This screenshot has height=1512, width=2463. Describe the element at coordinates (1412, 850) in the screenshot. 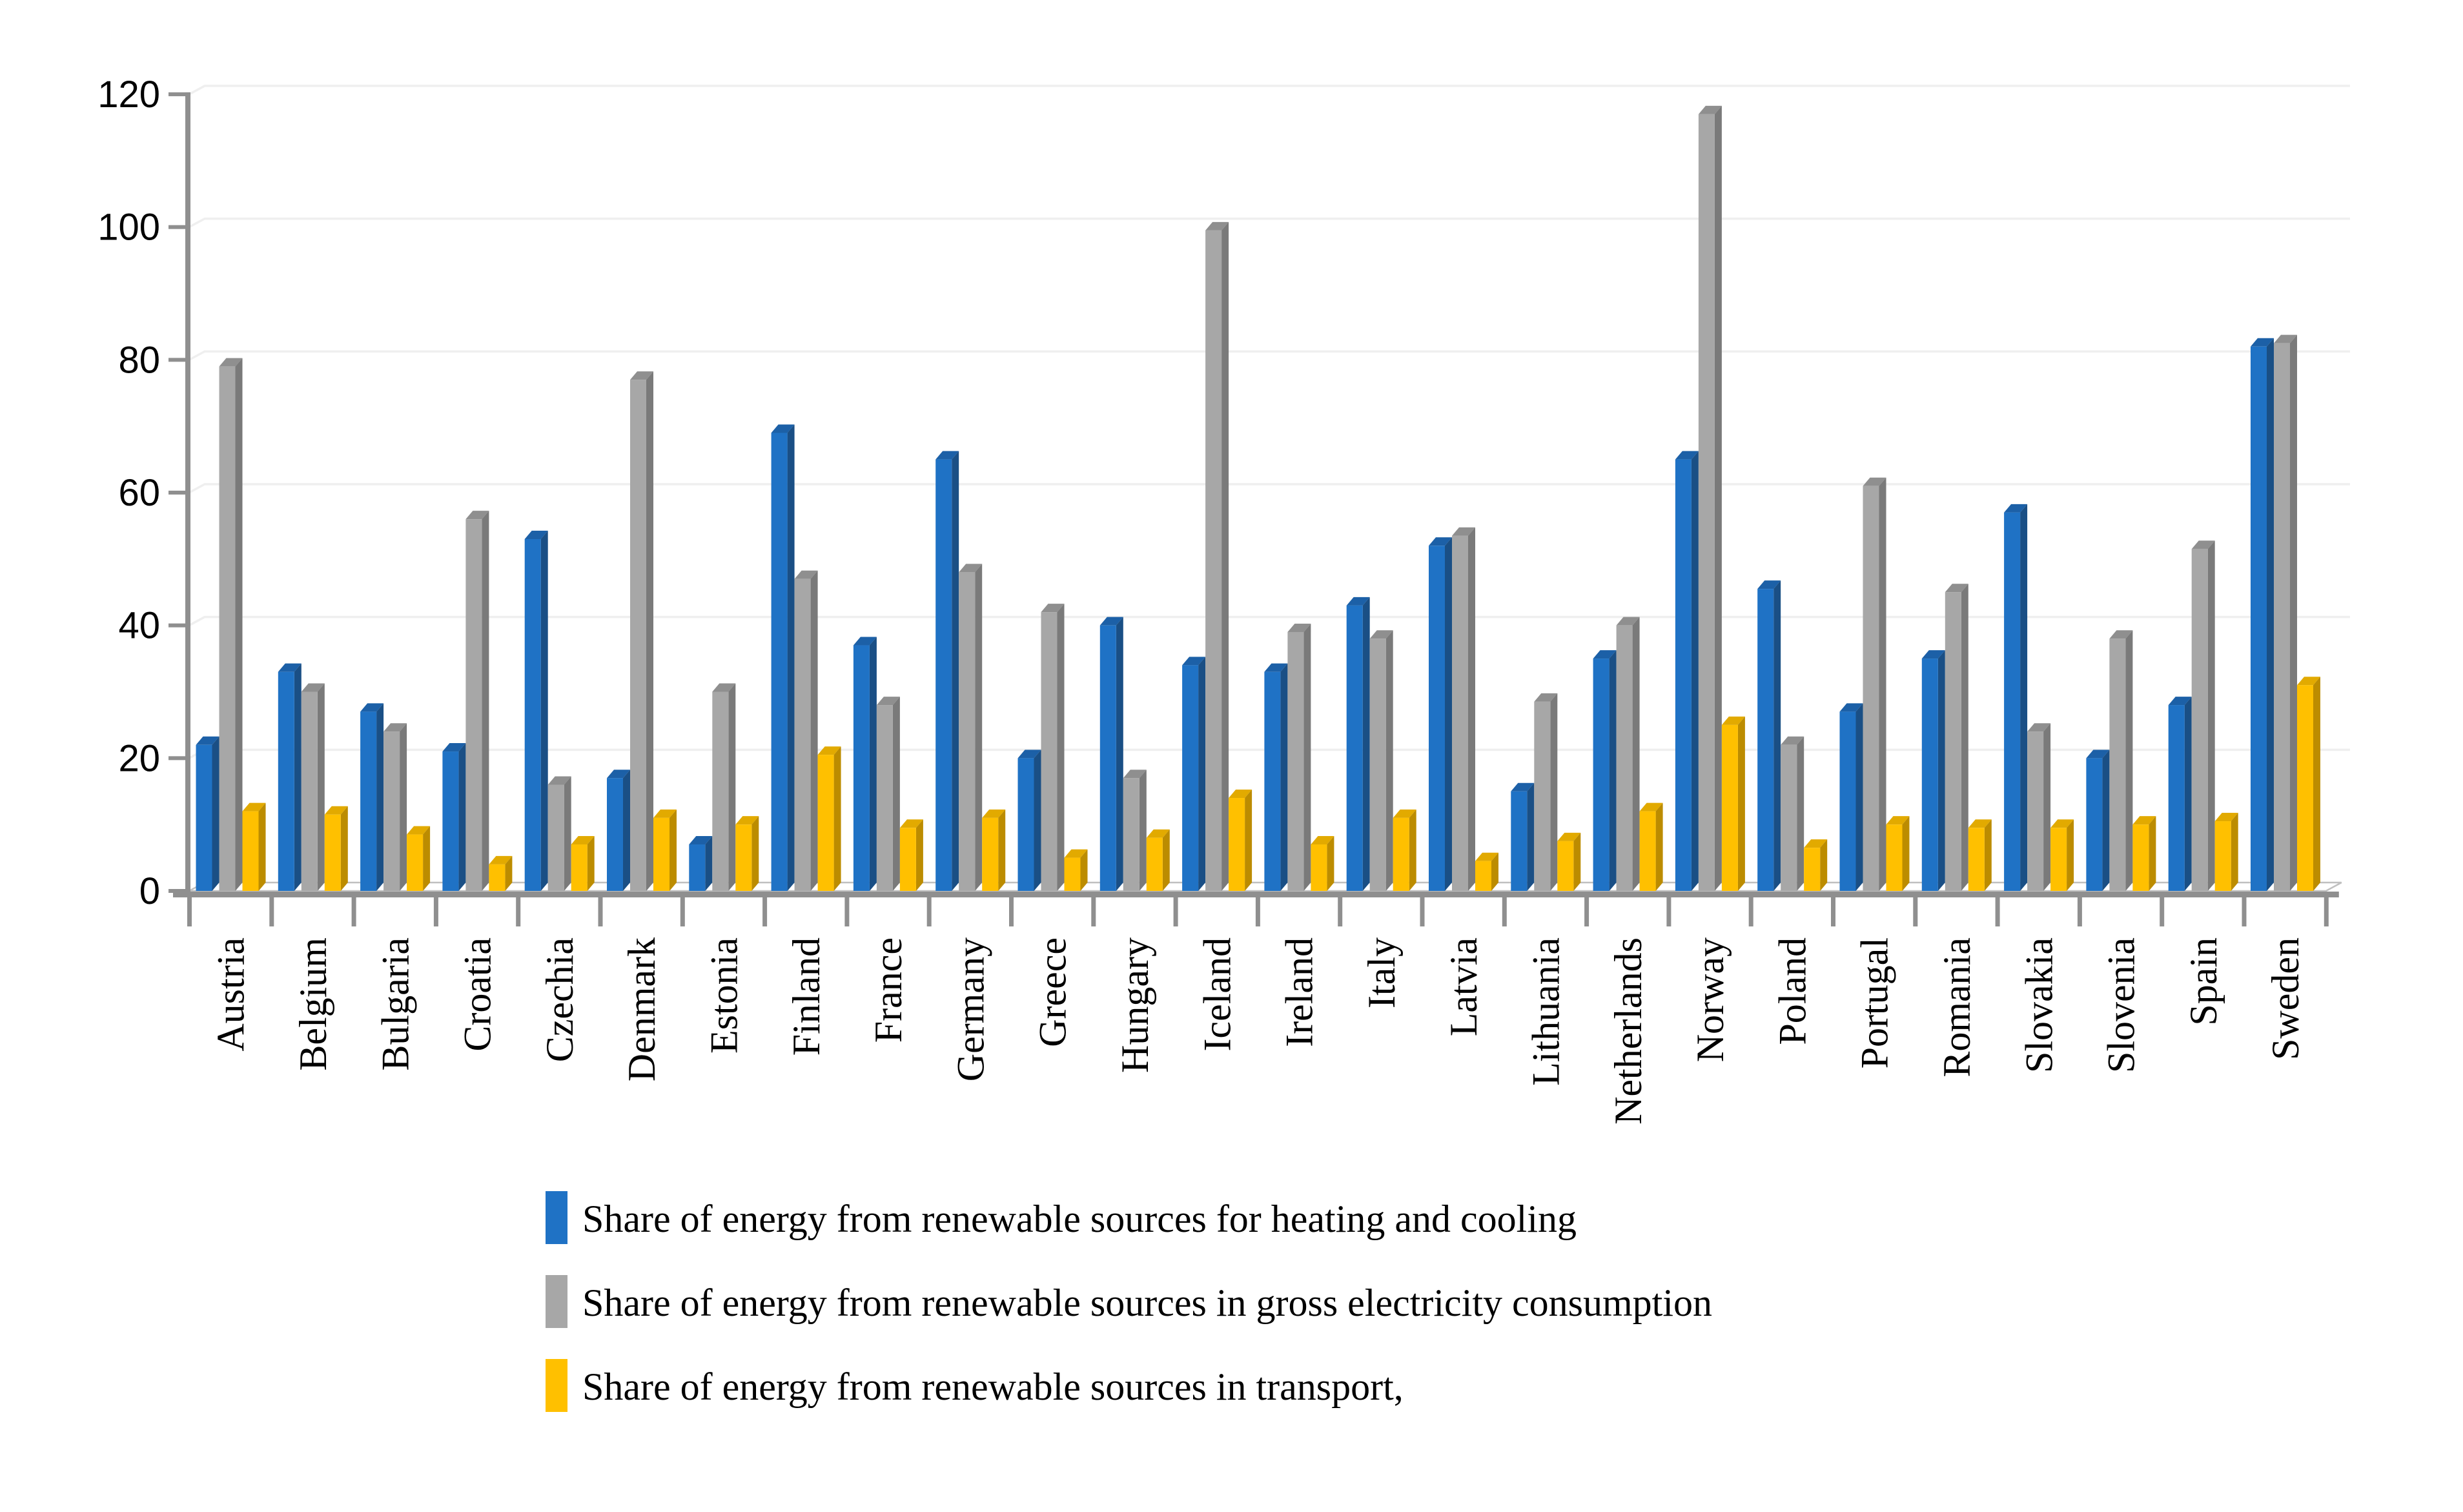

I see `bar-side-Italy-series3` at that location.